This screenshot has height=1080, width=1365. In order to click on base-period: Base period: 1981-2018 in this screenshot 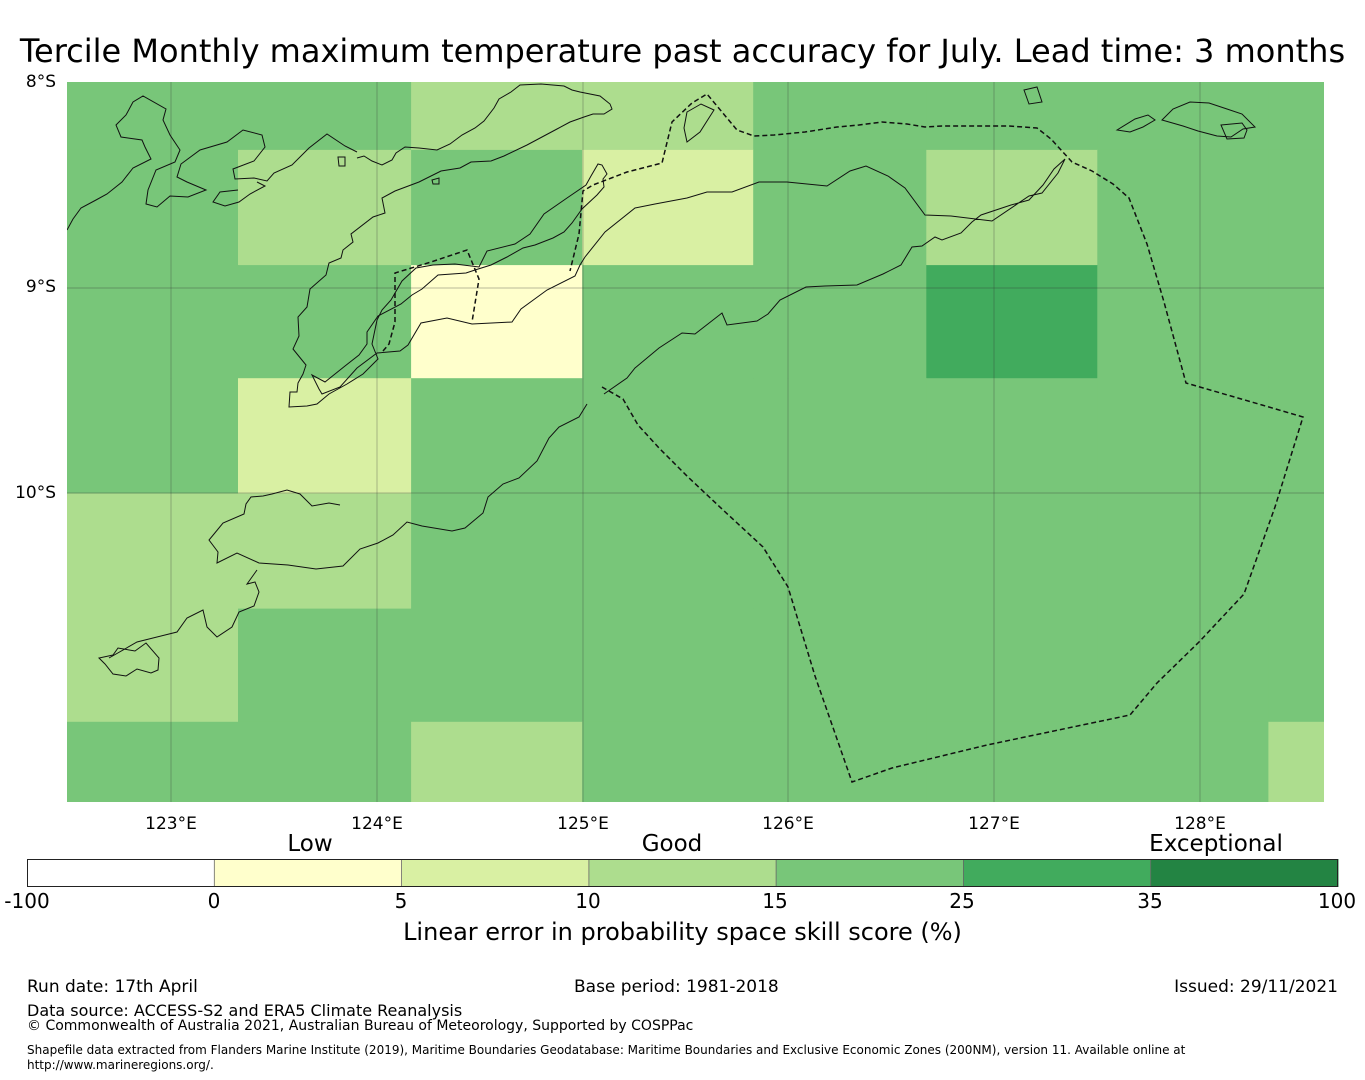, I will do `click(676, 987)`.